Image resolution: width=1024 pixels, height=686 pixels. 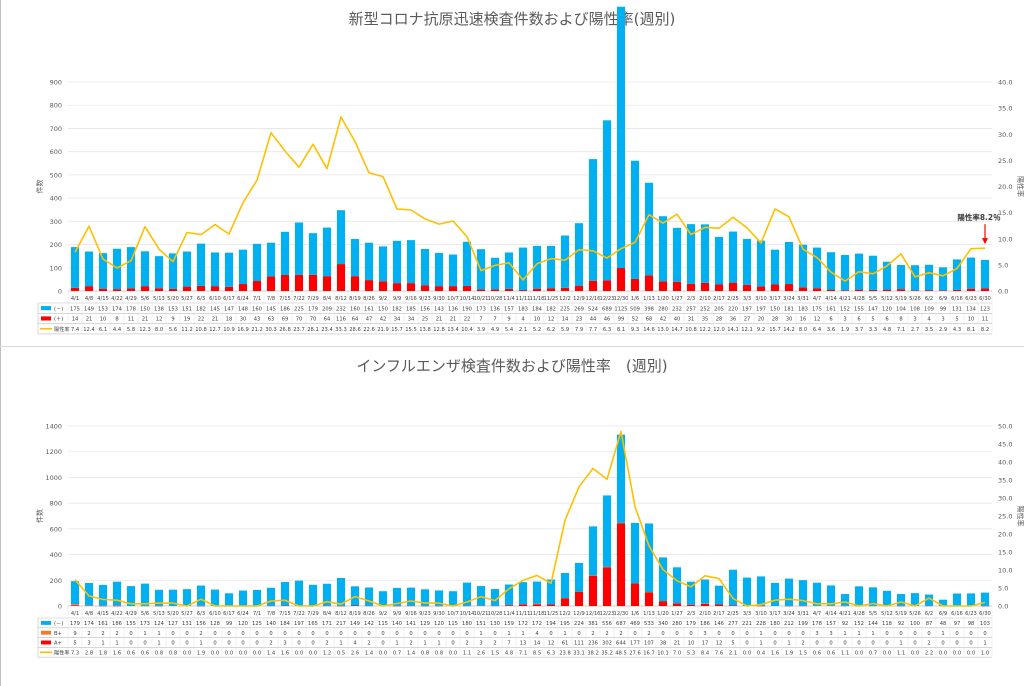 I want to click on covid-table-cell: 36, so click(x=733, y=320).